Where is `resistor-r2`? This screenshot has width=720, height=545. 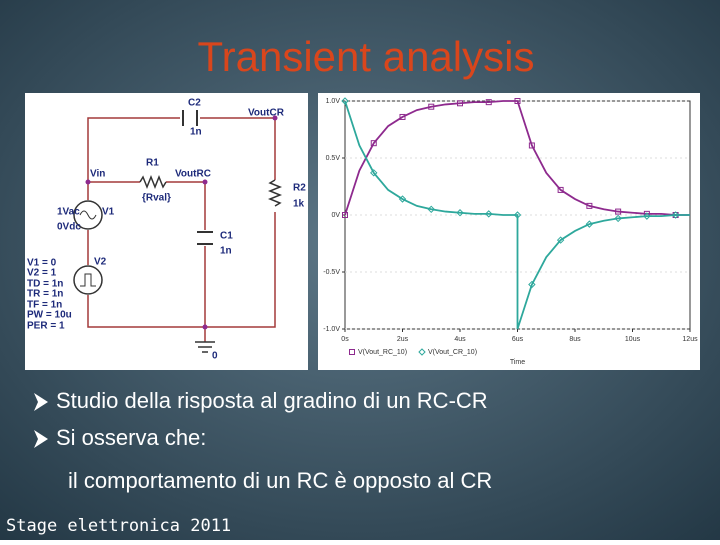
resistor-r2 is located at coordinates (275, 193).